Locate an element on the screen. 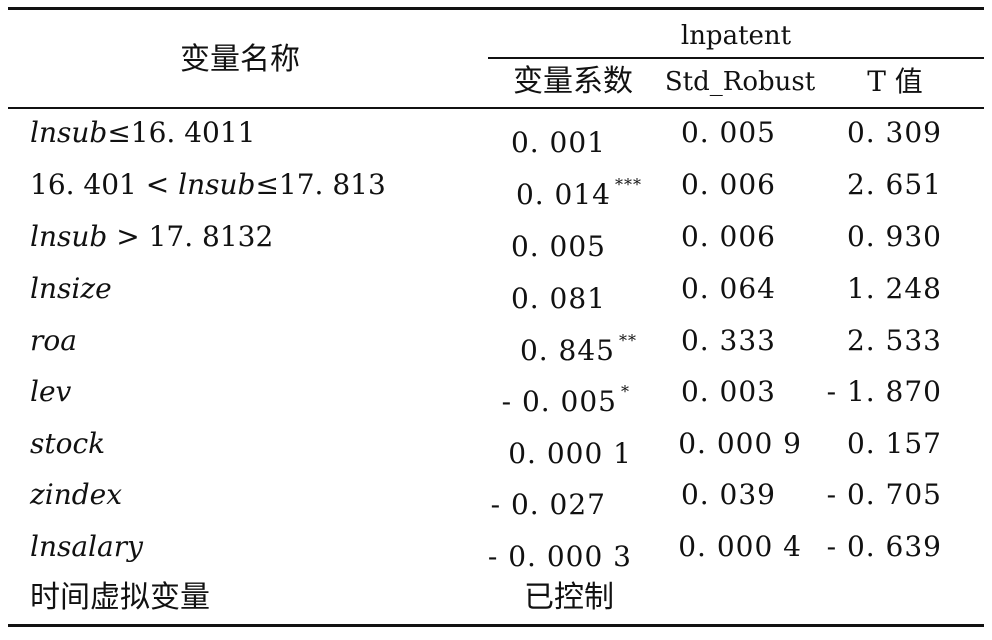 The image size is (992, 640). coef-value: 0. 001 is located at coordinates (558, 142).